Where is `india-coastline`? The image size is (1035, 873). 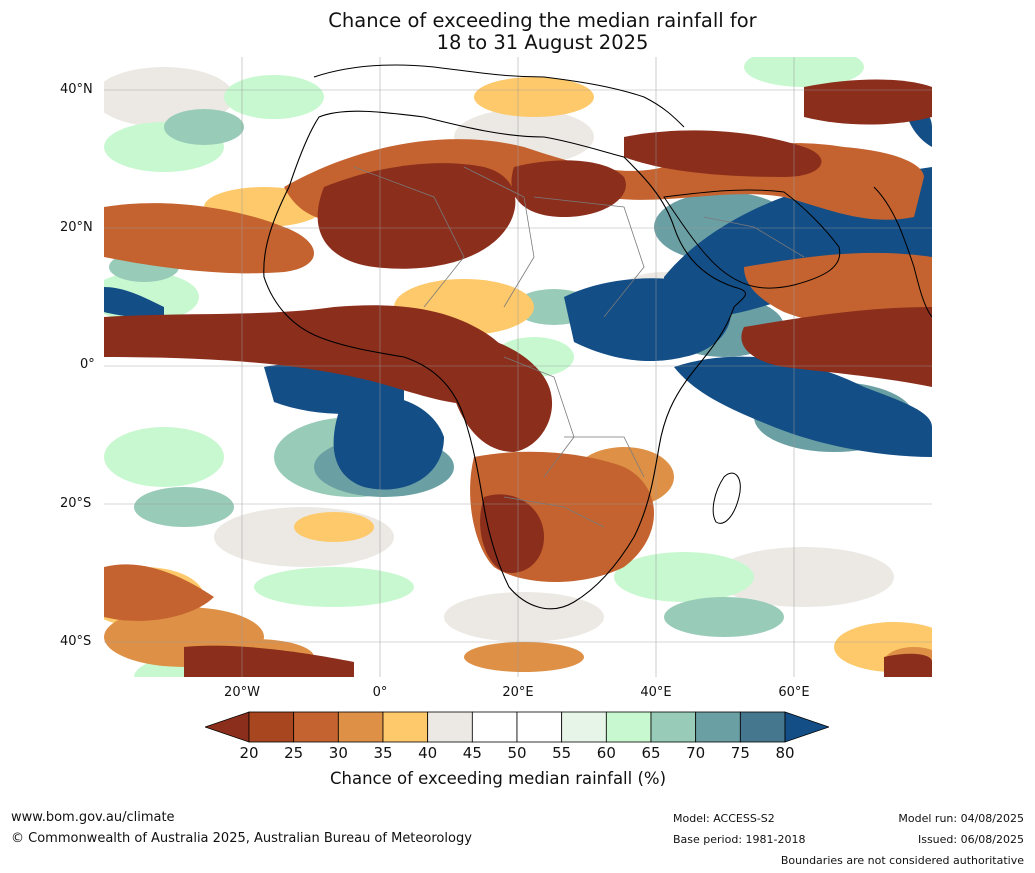 india-coastline is located at coordinates (902, 252).